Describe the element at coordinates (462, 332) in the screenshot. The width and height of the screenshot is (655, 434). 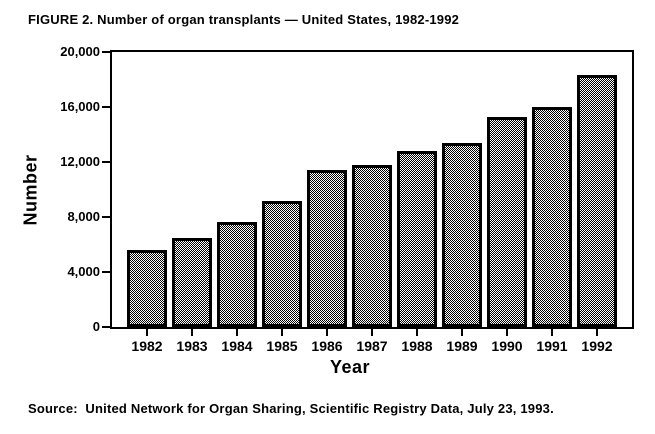
I see `x-tick-1989` at that location.